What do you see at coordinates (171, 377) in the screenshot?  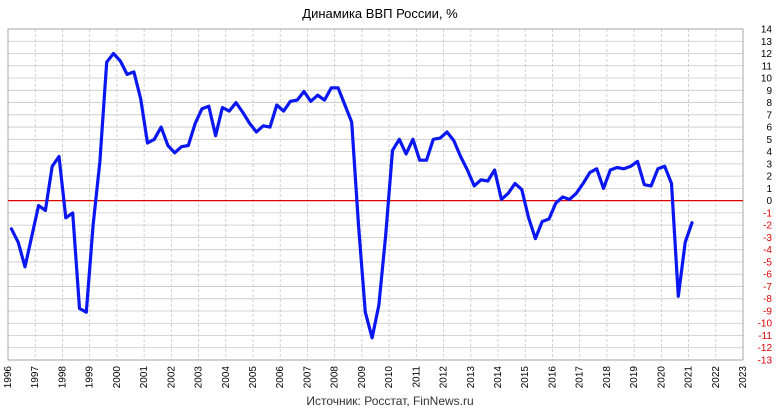 I see `x-tick-label: 2002` at bounding box center [171, 377].